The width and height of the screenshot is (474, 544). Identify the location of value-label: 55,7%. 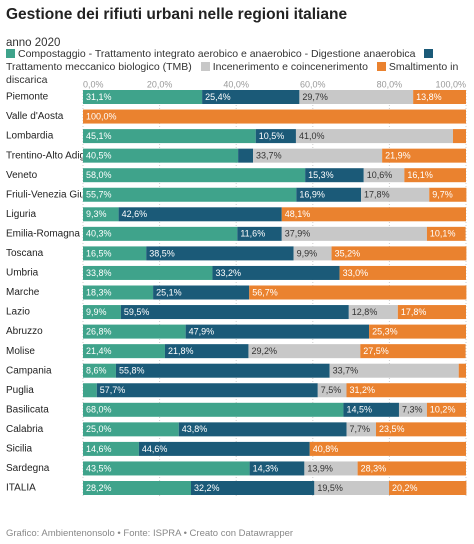
(99, 195).